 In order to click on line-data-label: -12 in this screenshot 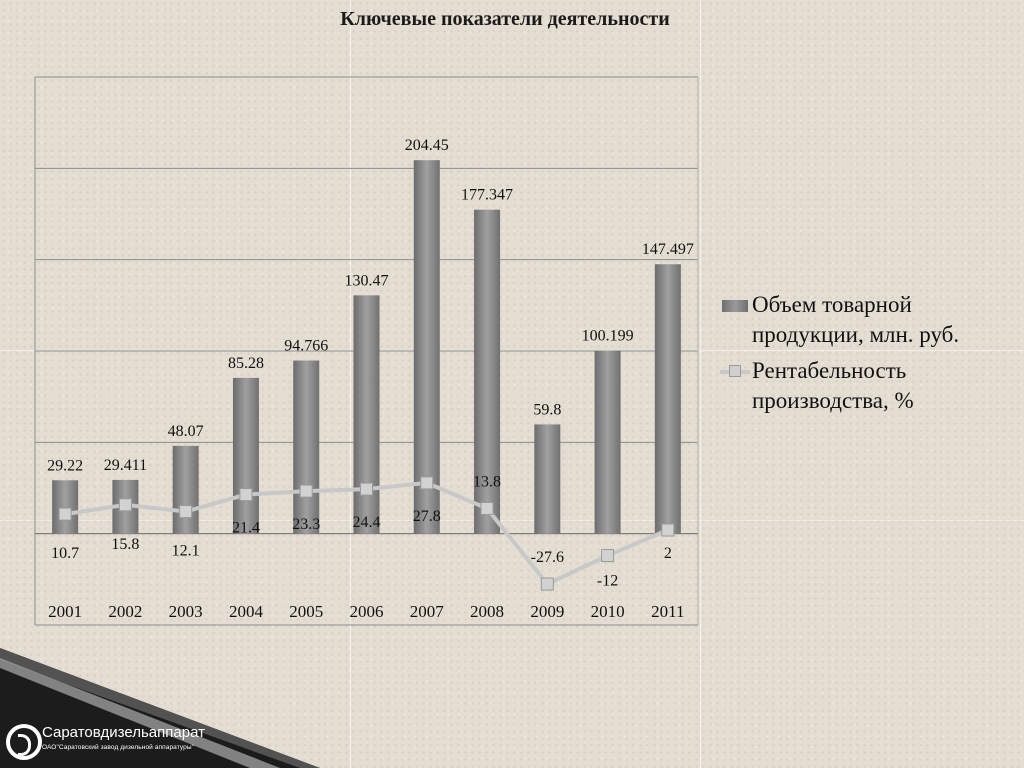, I will do `click(607, 581)`.